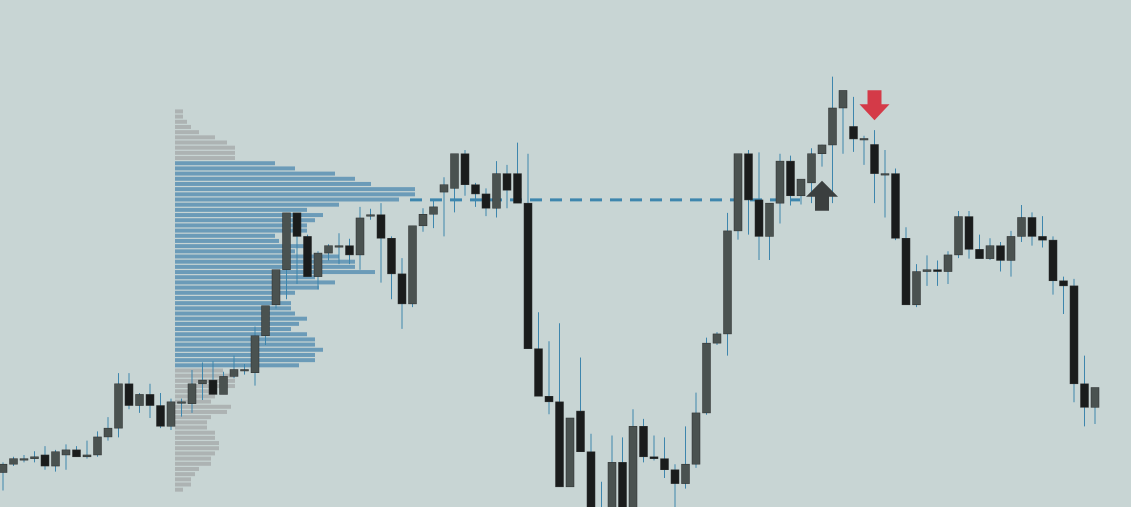 The width and height of the screenshot is (1131, 507). Describe the element at coordinates (848, 150) in the screenshot. I see `markers-layer` at that location.